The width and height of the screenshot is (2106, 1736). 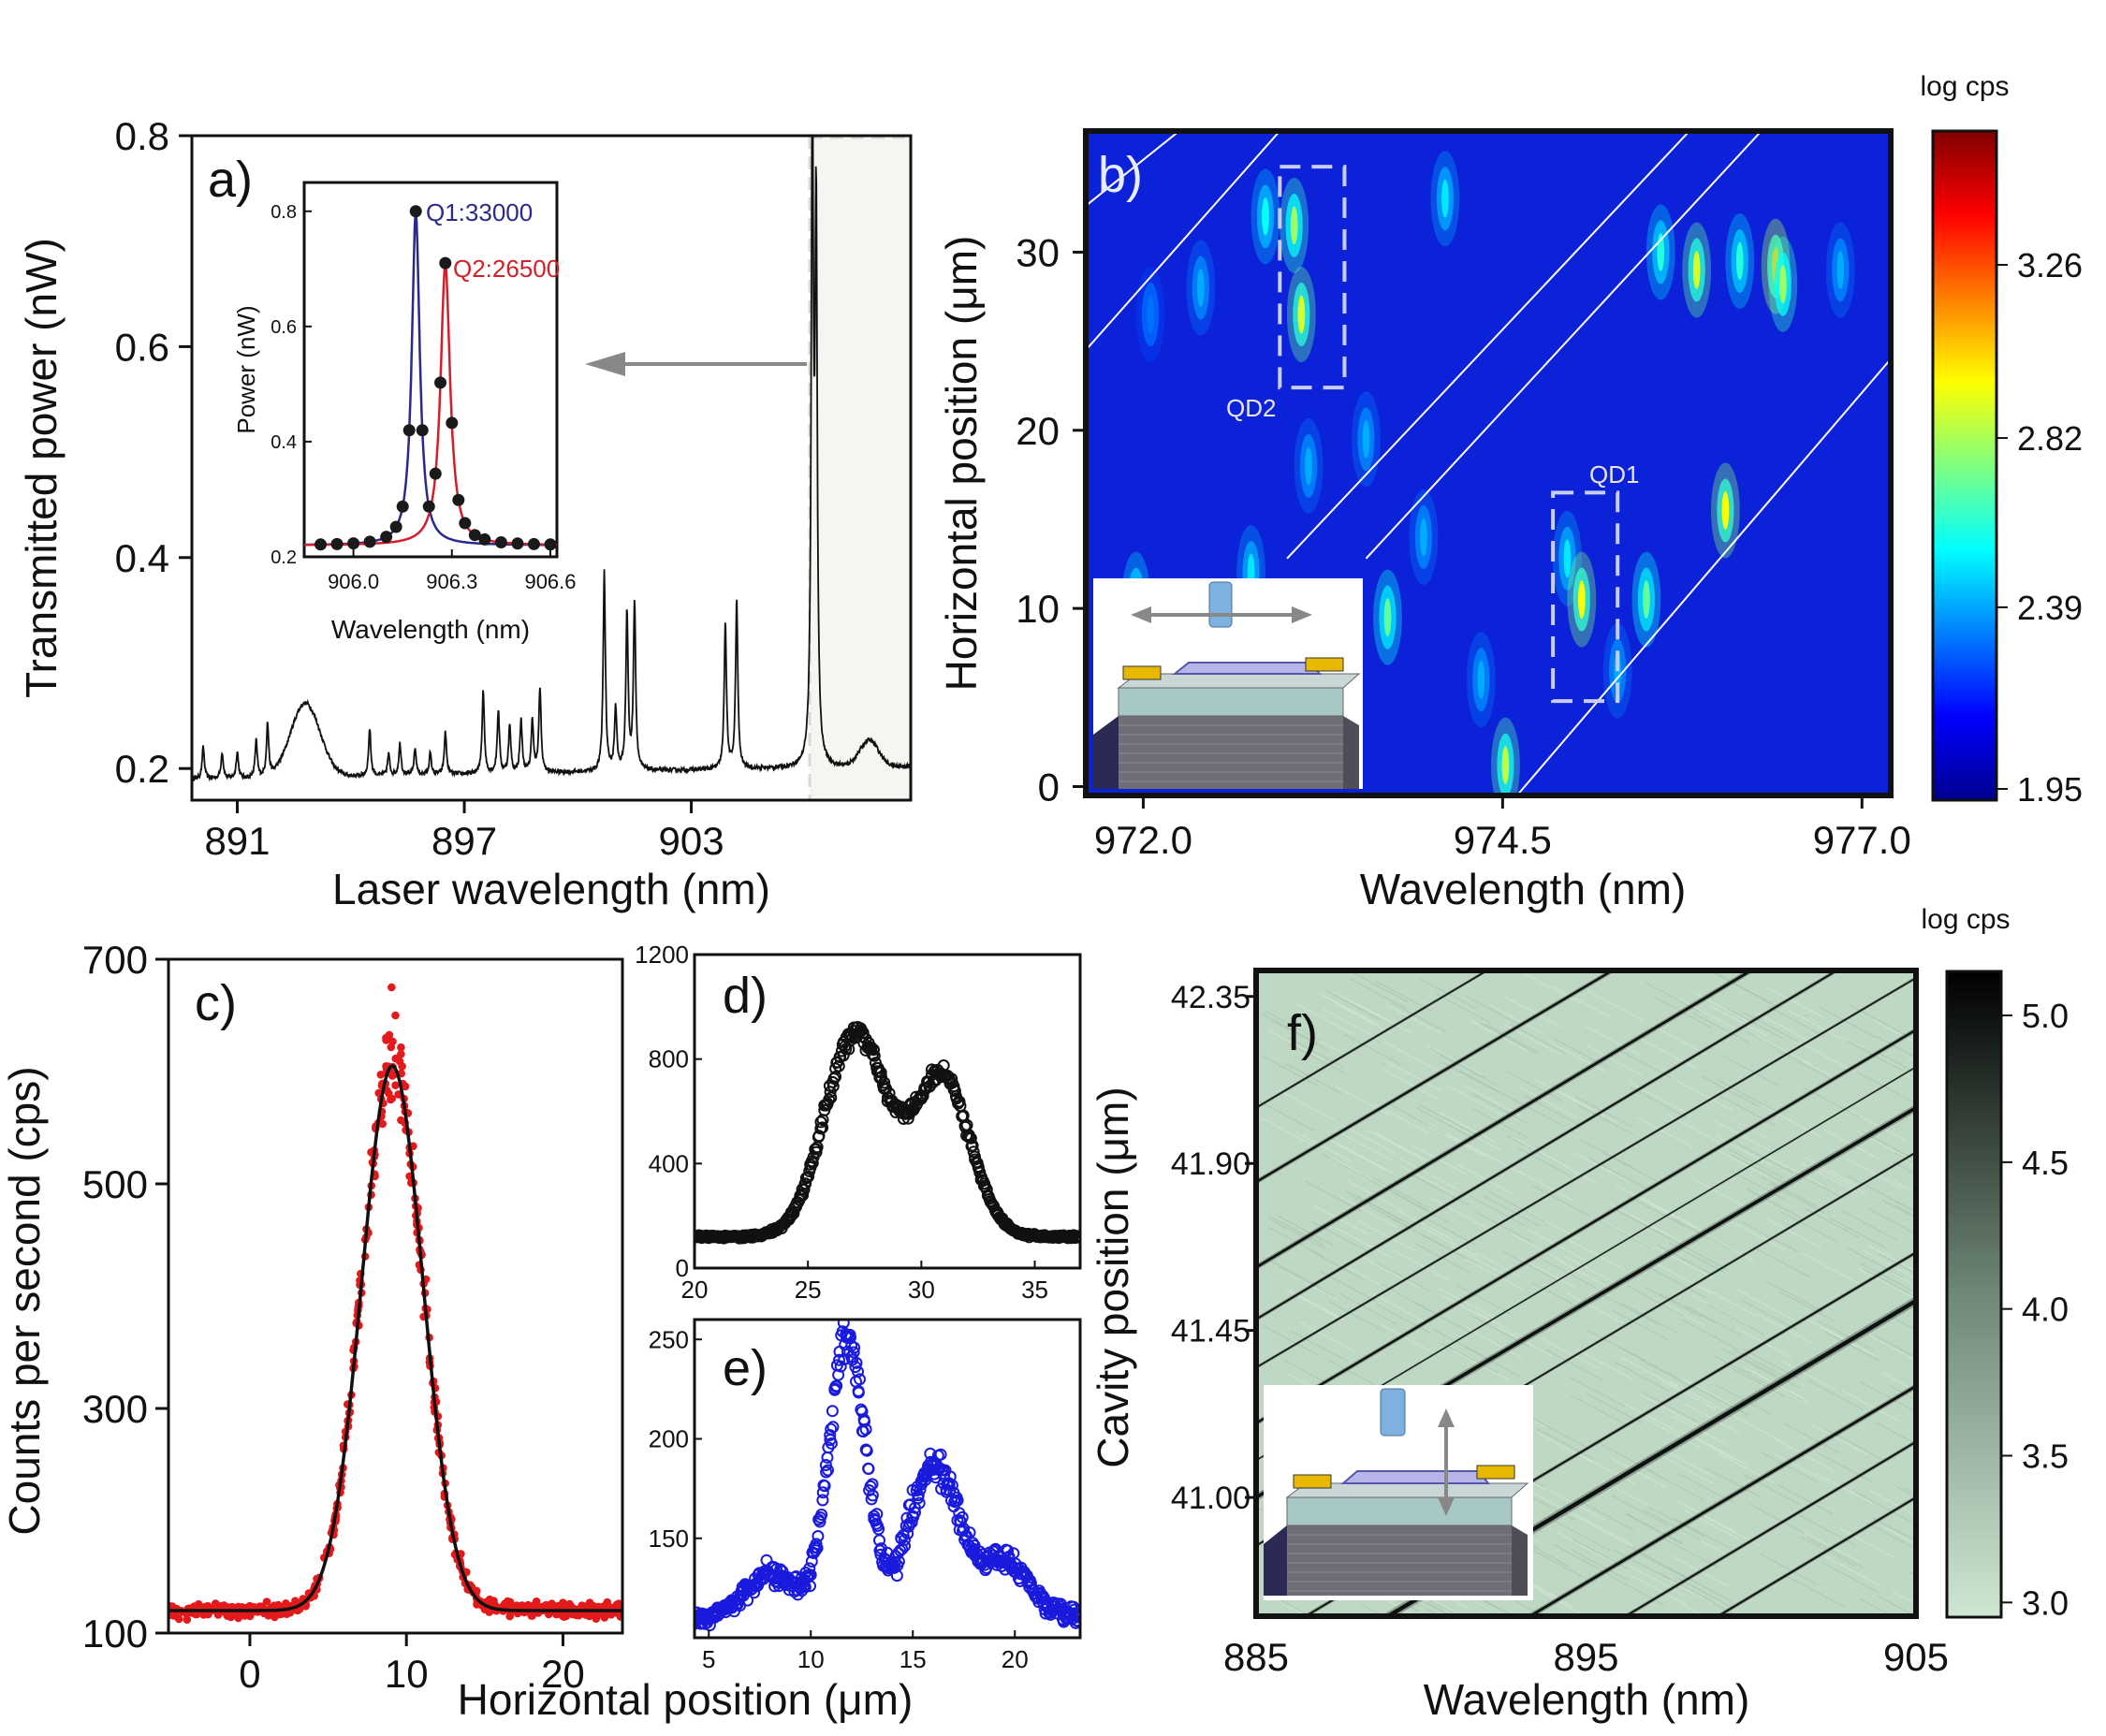 What do you see at coordinates (1312, 1481) in the screenshot?
I see `contact-left-f` at bounding box center [1312, 1481].